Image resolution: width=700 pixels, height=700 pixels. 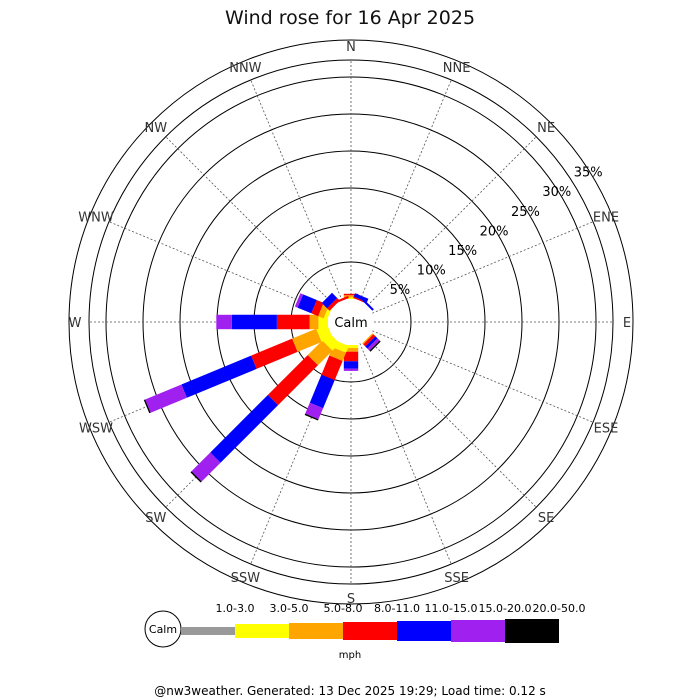 What do you see at coordinates (546, 518) in the screenshot?
I see `direction-label: SE` at bounding box center [546, 518].